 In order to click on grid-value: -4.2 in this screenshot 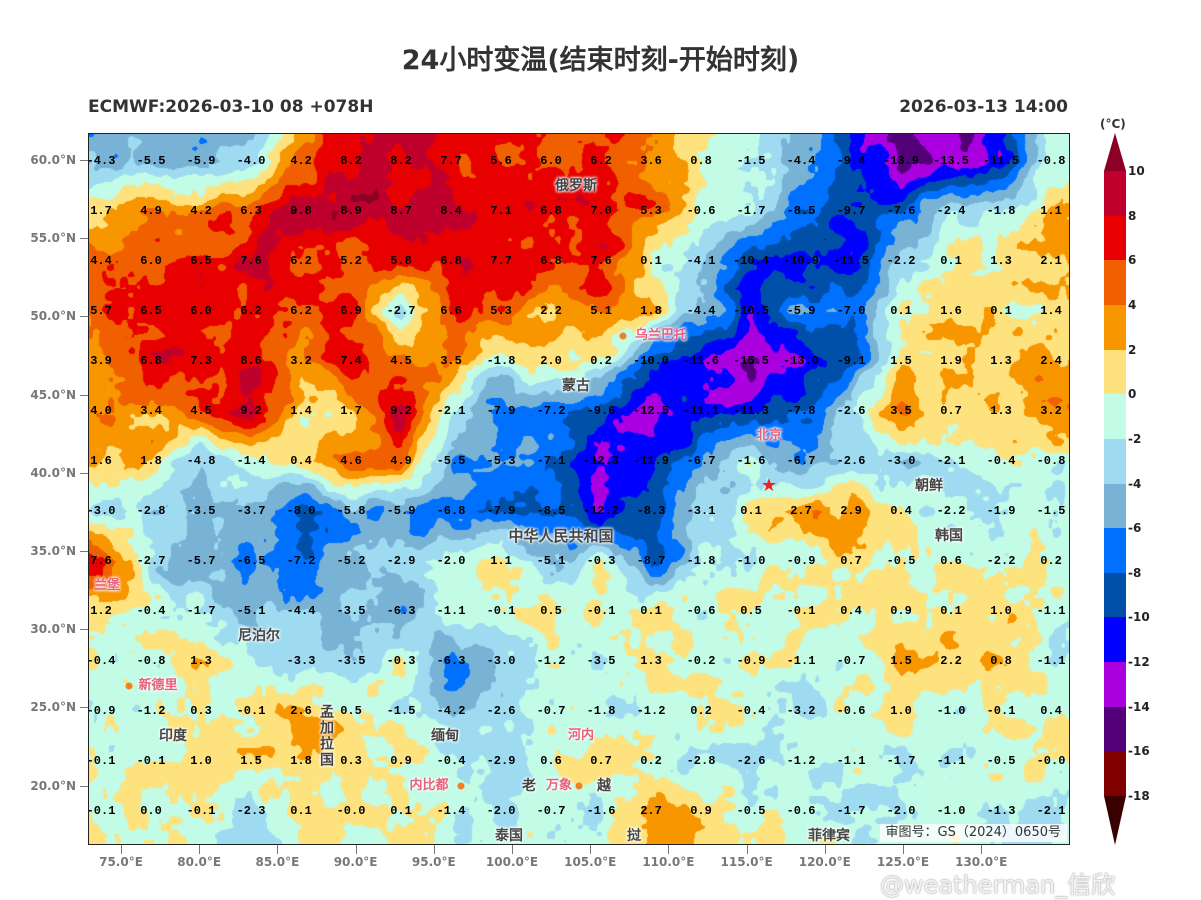, I will do `click(451, 711)`.